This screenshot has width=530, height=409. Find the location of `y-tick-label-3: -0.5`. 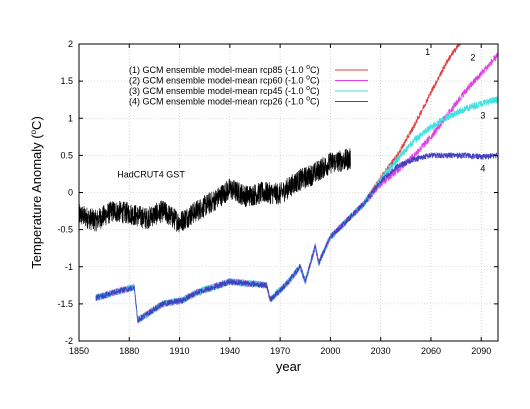

y-tick-label-3: -0.5 is located at coordinates (65, 230).